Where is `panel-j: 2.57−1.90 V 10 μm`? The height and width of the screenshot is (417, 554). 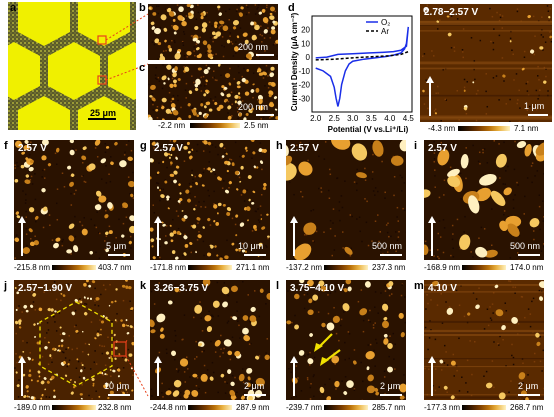
panel-j: 2.57−1.90 V 10 μm is located at coordinates (74, 340).